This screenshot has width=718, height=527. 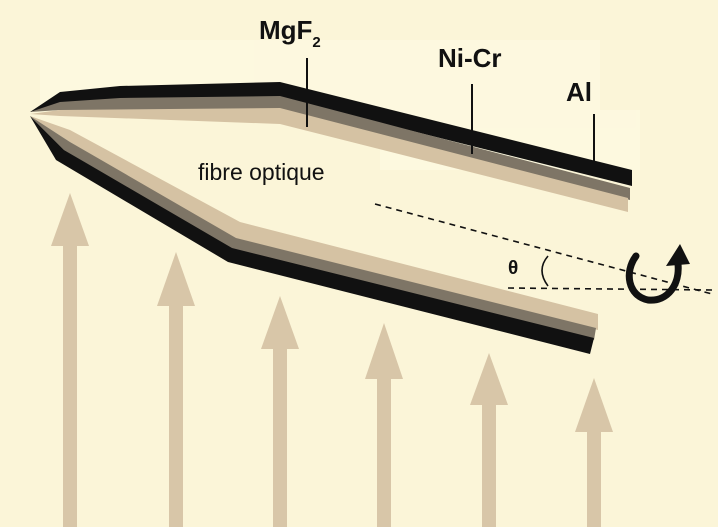 What do you see at coordinates (579, 92) in the screenshot?
I see `al-label: Al` at bounding box center [579, 92].